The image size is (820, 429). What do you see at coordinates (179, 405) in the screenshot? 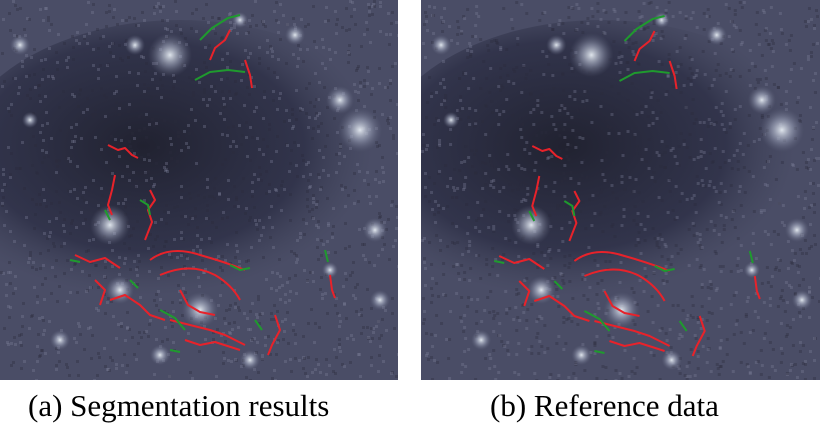
I see `caption-a: (a) Segmentation results` at bounding box center [179, 405].